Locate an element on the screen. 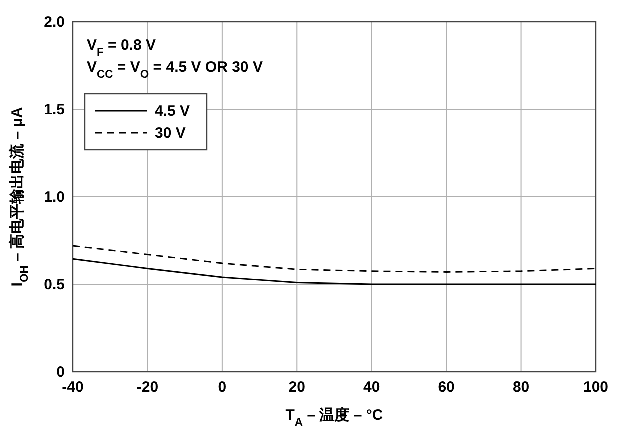  x-tick-label: 80 is located at coordinates (521, 387).